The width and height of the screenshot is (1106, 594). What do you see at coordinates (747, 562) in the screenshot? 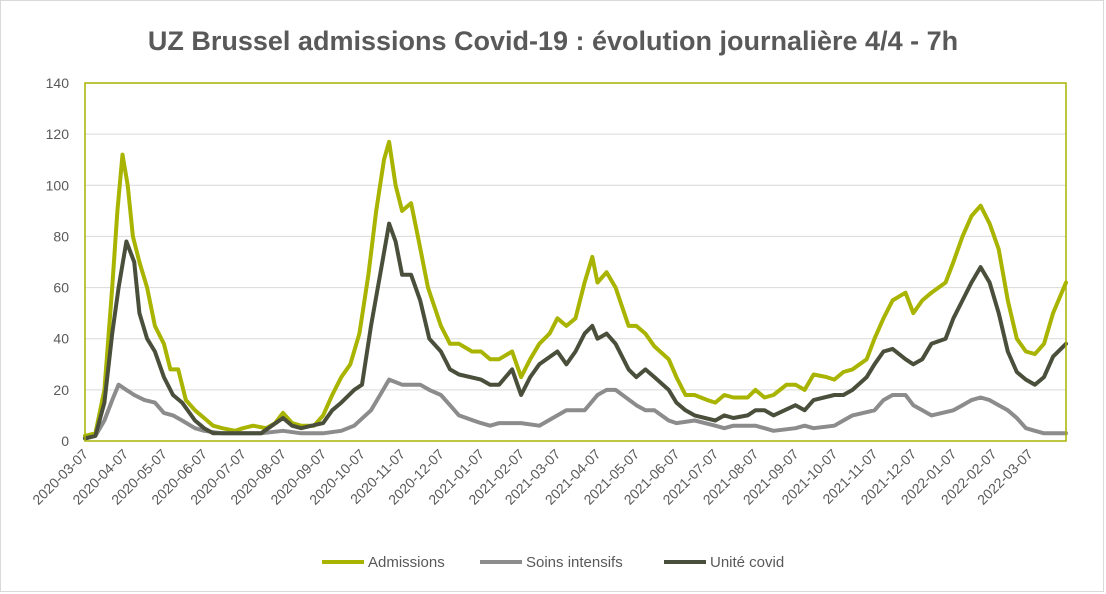
I see `legend-label-2: Unité covid` at bounding box center [747, 562].